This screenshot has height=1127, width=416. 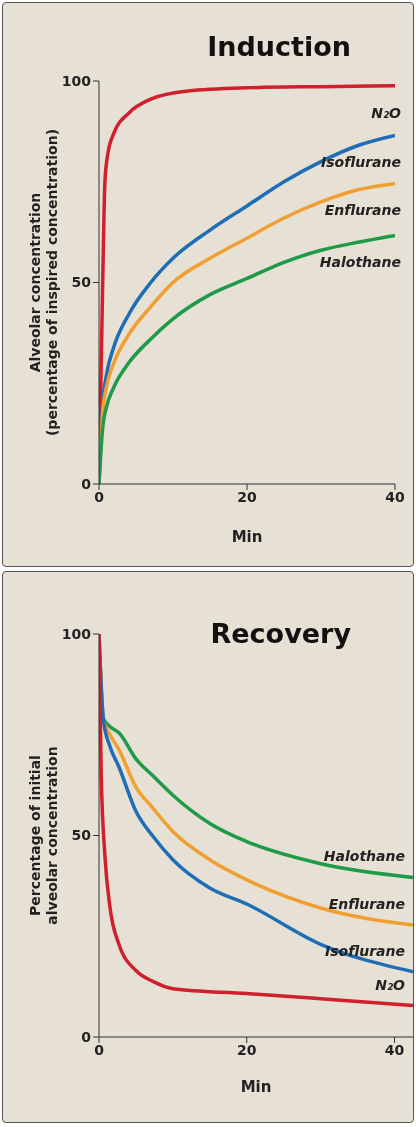 What do you see at coordinates (361, 162) in the screenshot?
I see `series-label: Isoflurane` at bounding box center [361, 162].